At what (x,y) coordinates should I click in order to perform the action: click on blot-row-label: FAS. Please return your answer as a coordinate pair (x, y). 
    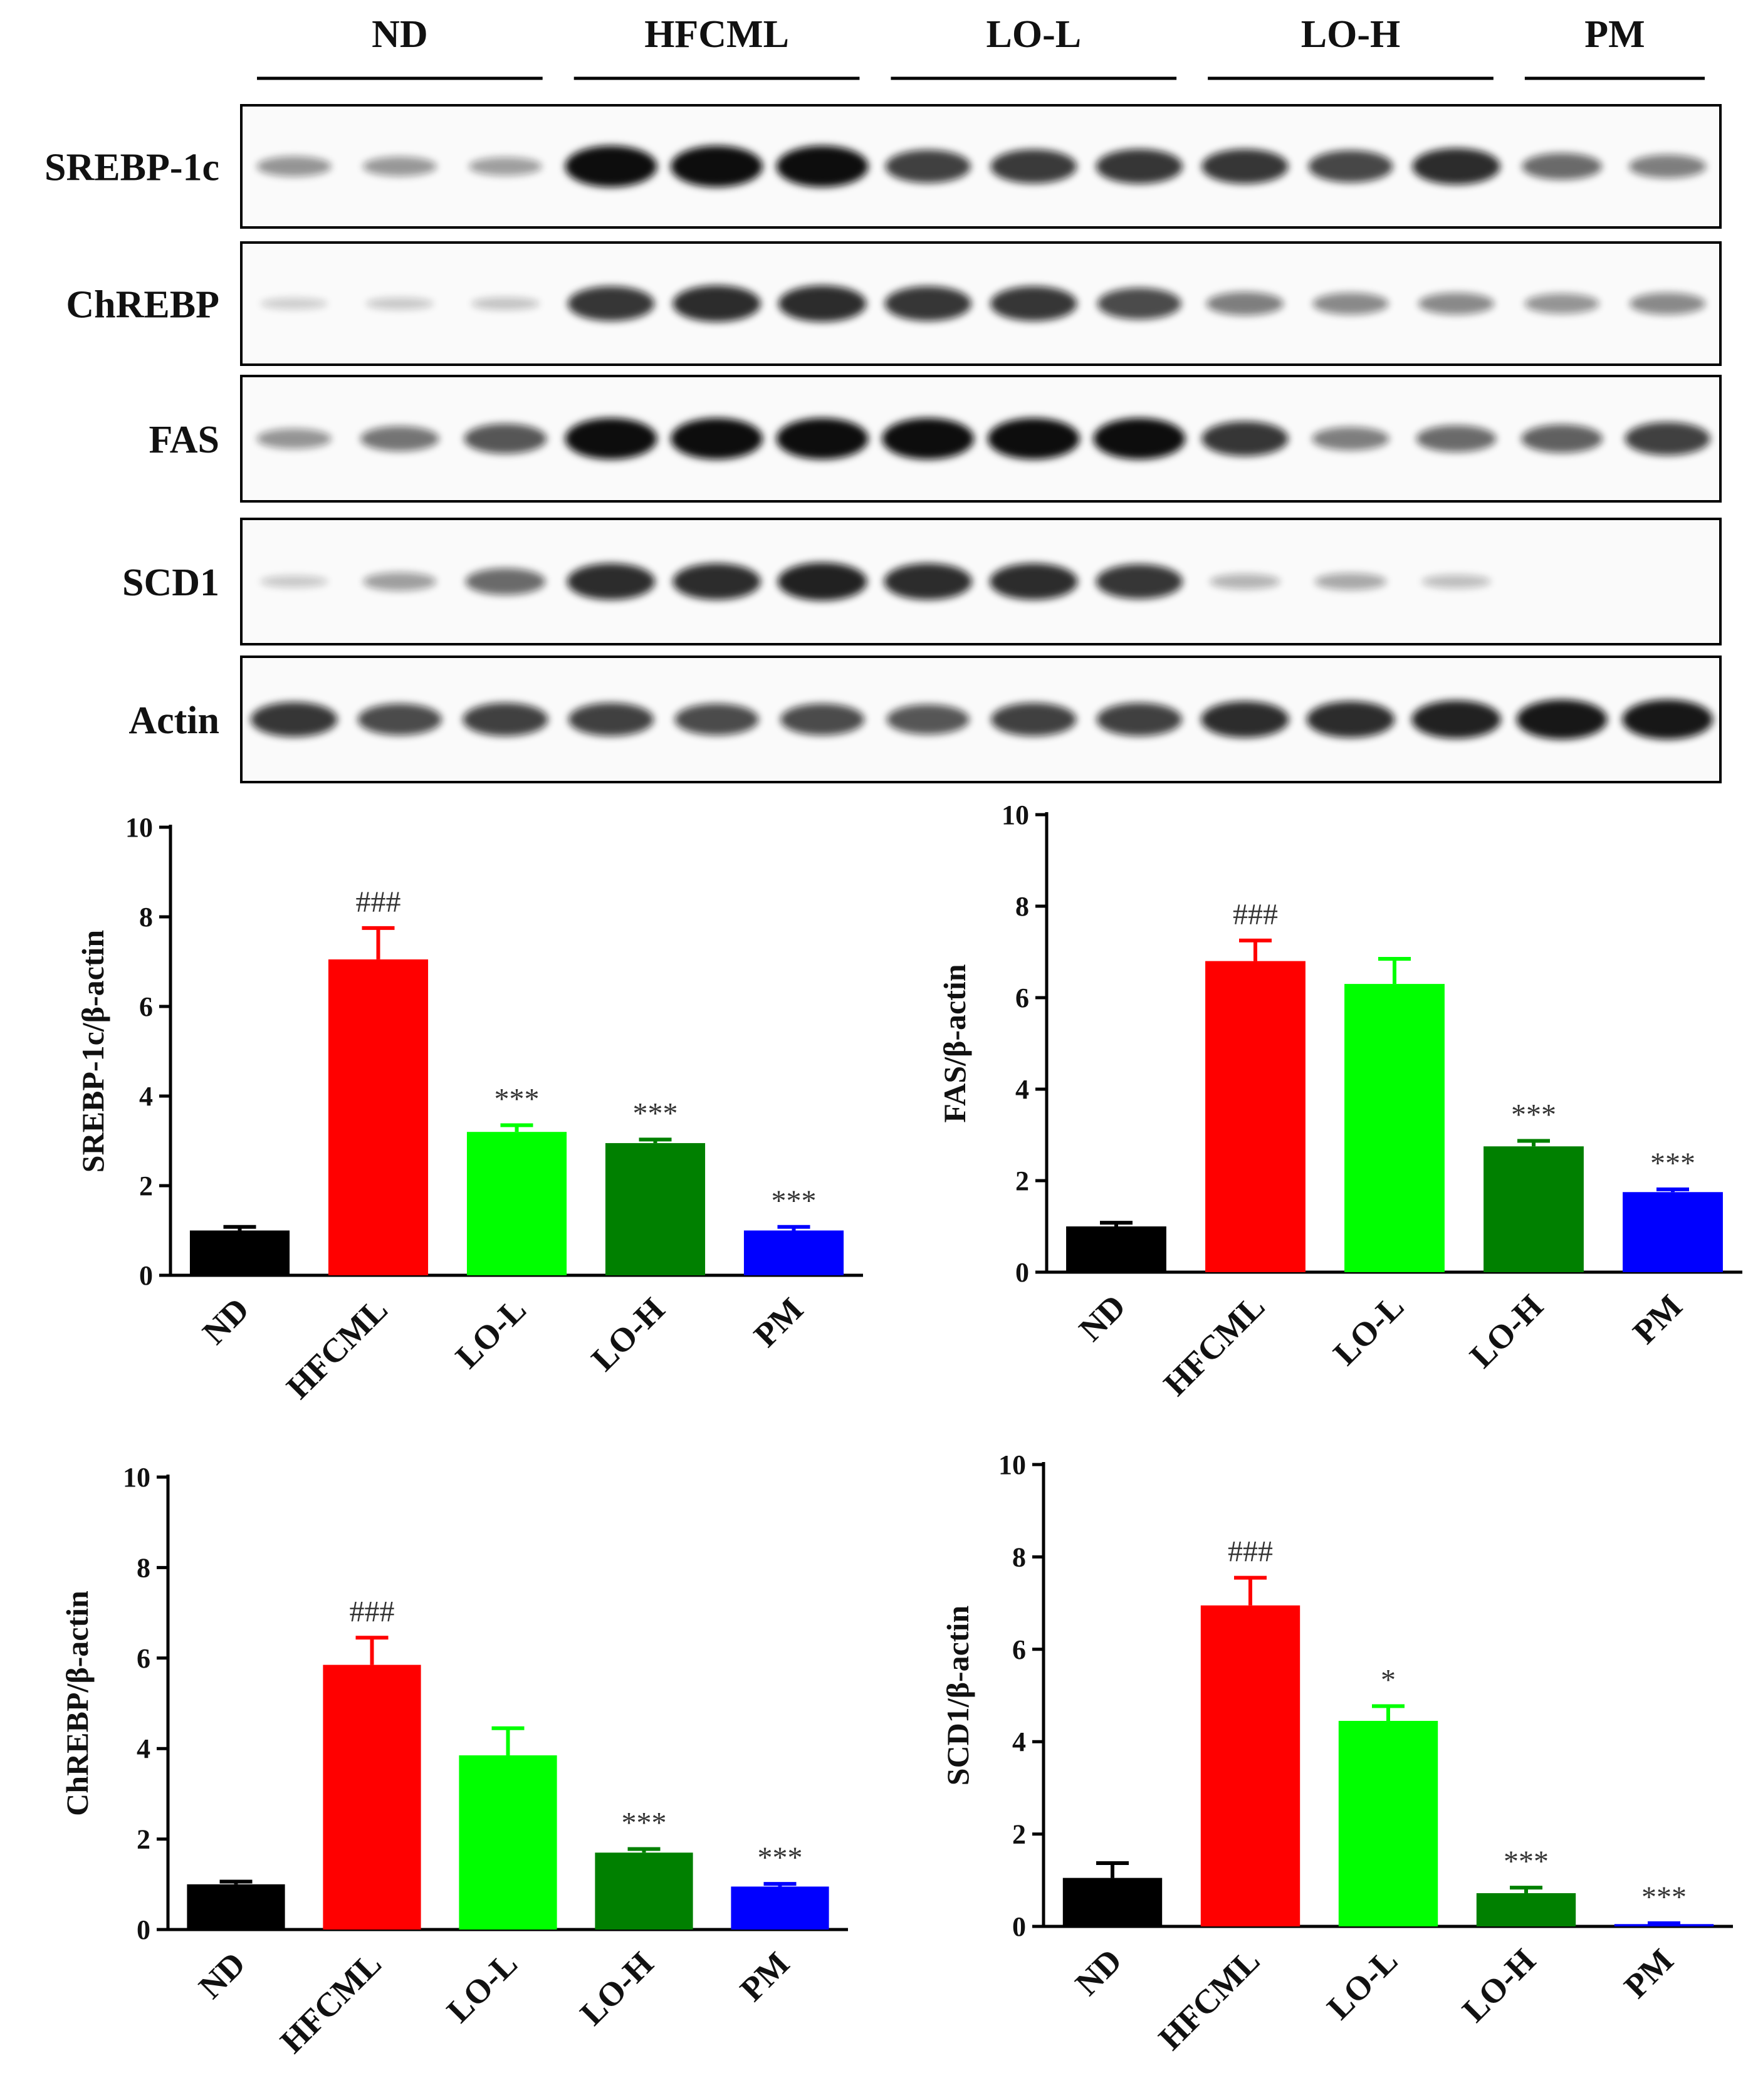
    Looking at the image, I should click on (184, 440).